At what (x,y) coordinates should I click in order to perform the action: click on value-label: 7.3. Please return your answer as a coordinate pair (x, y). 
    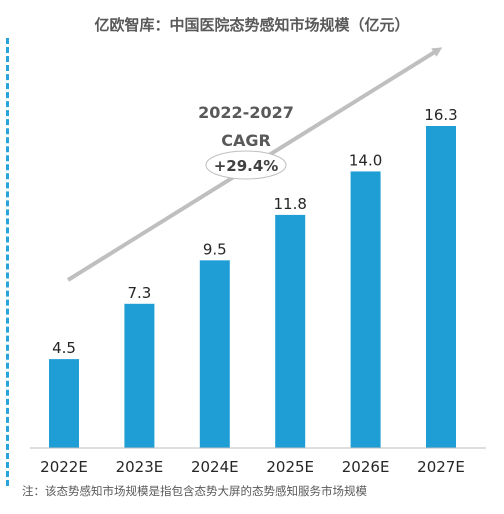
    Looking at the image, I should click on (139, 293).